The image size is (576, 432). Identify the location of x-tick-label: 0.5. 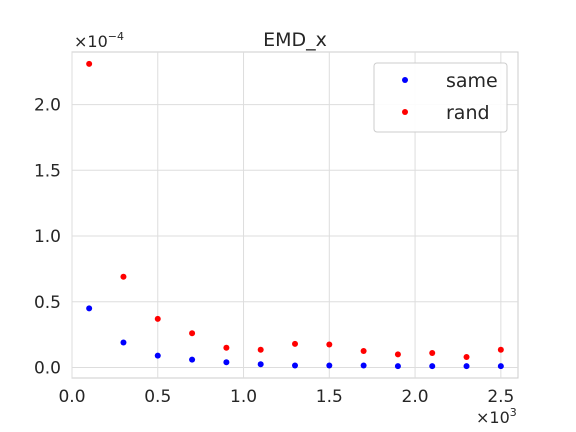
(157, 397).